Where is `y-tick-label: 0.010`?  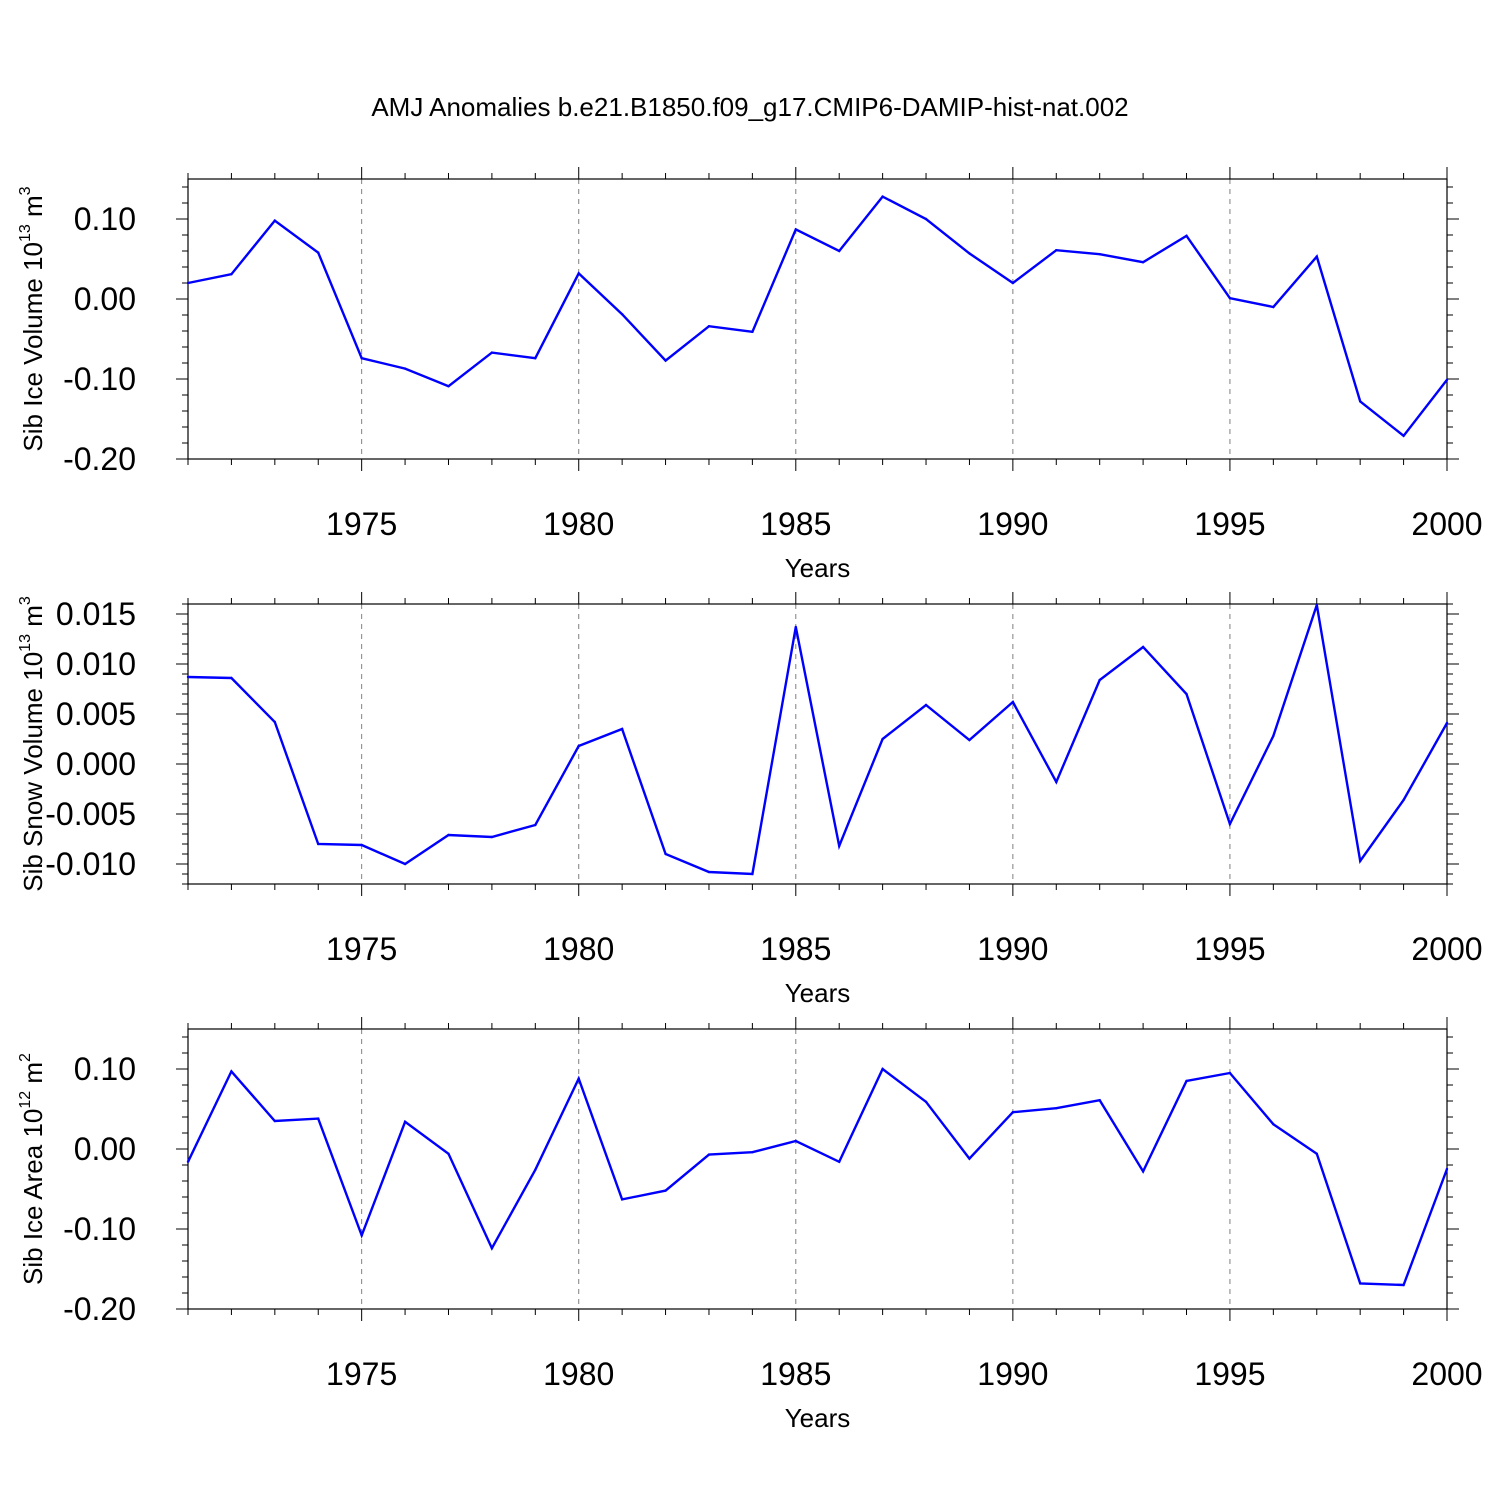 y-tick-label: 0.010 is located at coordinates (96, 664).